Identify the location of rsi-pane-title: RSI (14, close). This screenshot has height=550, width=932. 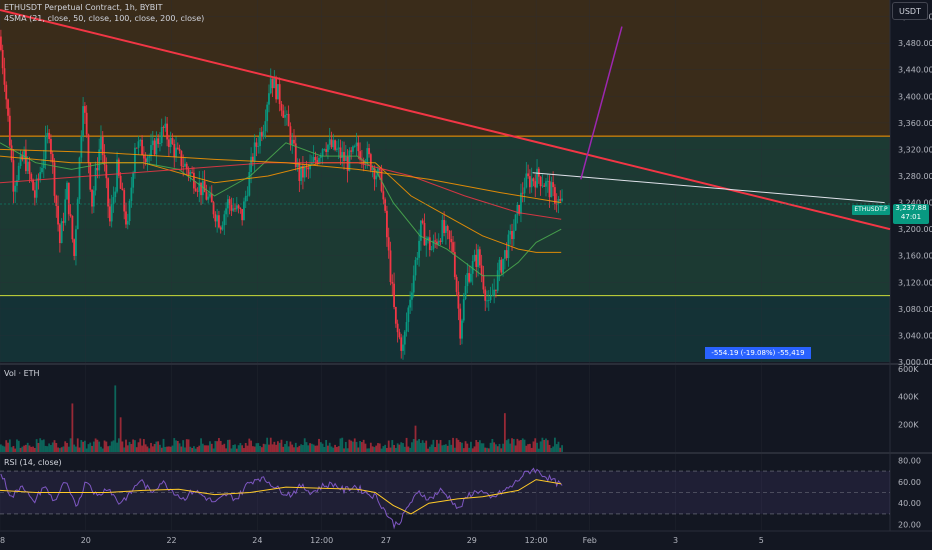
(33, 462).